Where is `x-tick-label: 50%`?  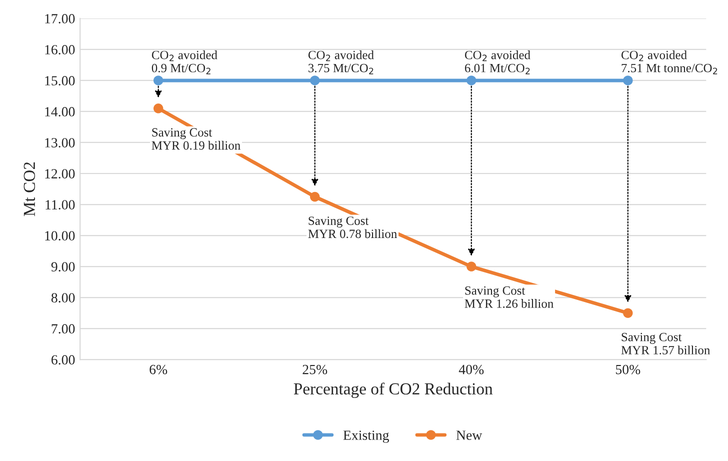
x-tick-label: 50% is located at coordinates (628, 369).